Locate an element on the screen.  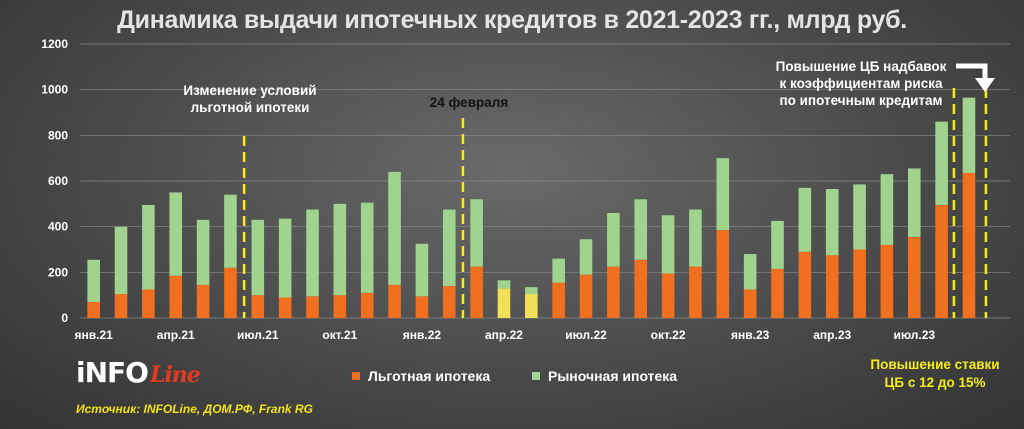
source-note: Источник: INFOLine, ДОМ.РФ, Frank RG is located at coordinates (194, 409).